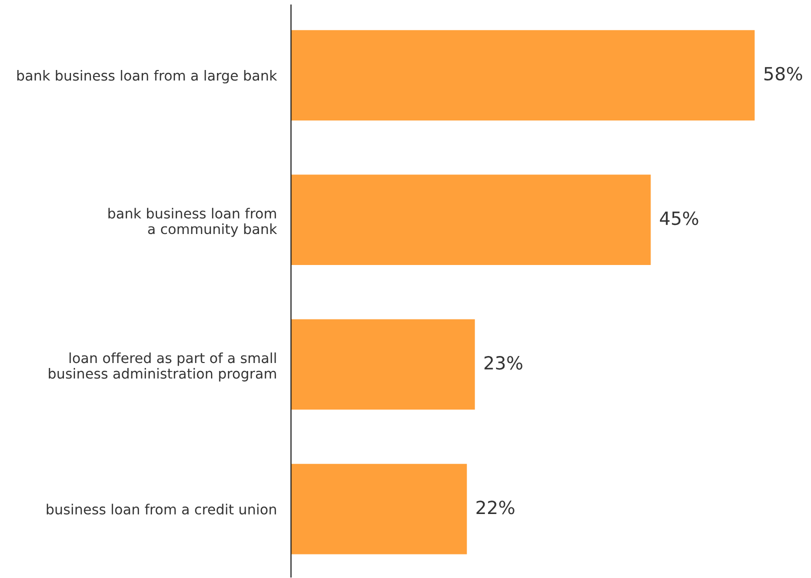 The image size is (811, 578). I want to click on y-tick-label: bank business loan from a community bank, so click(193, 222).